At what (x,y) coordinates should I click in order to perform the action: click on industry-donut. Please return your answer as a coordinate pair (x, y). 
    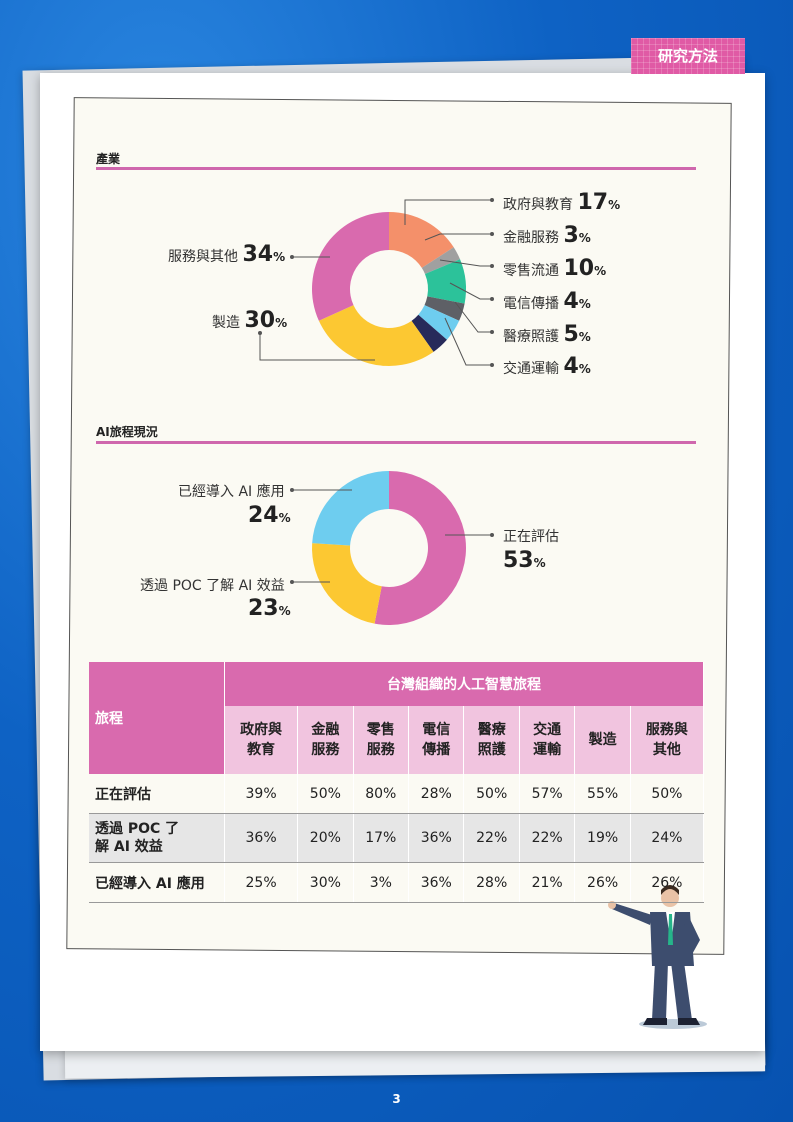
    Looking at the image, I should click on (389, 289).